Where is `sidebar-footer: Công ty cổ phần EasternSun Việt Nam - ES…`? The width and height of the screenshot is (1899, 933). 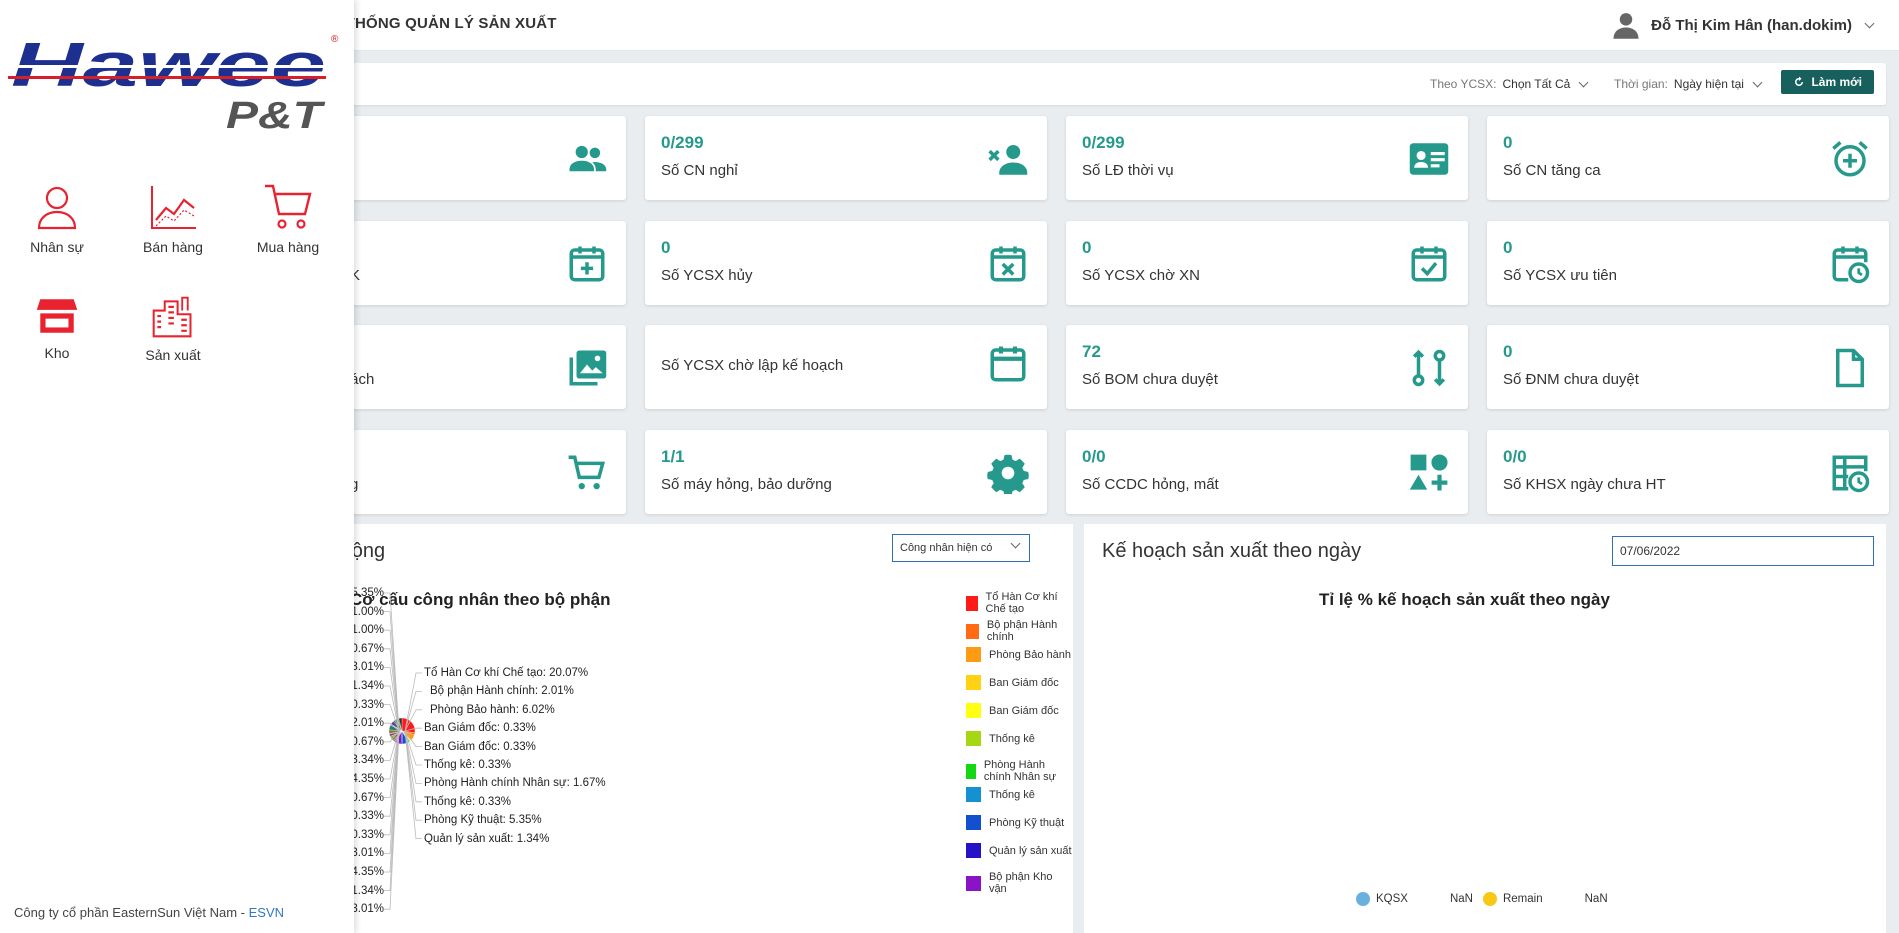 sidebar-footer: Công ty cổ phần EasternSun Việt Nam - ES… is located at coordinates (149, 912).